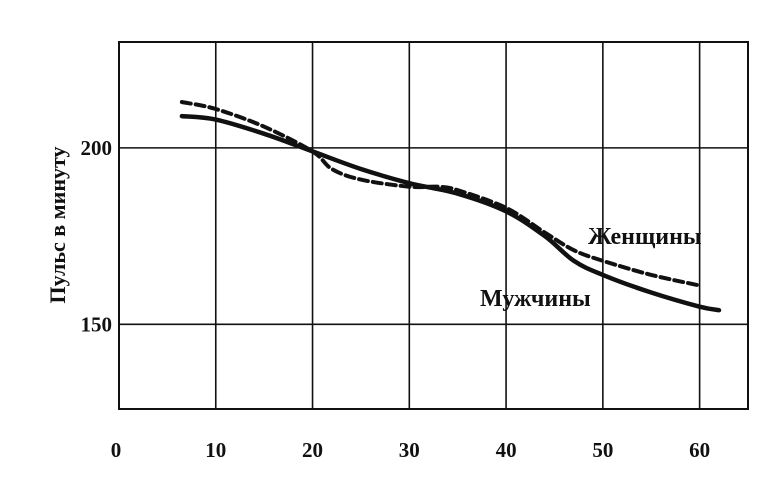  What do you see at coordinates (312, 450) in the screenshot?
I see `x-tick-label: 20` at bounding box center [312, 450].